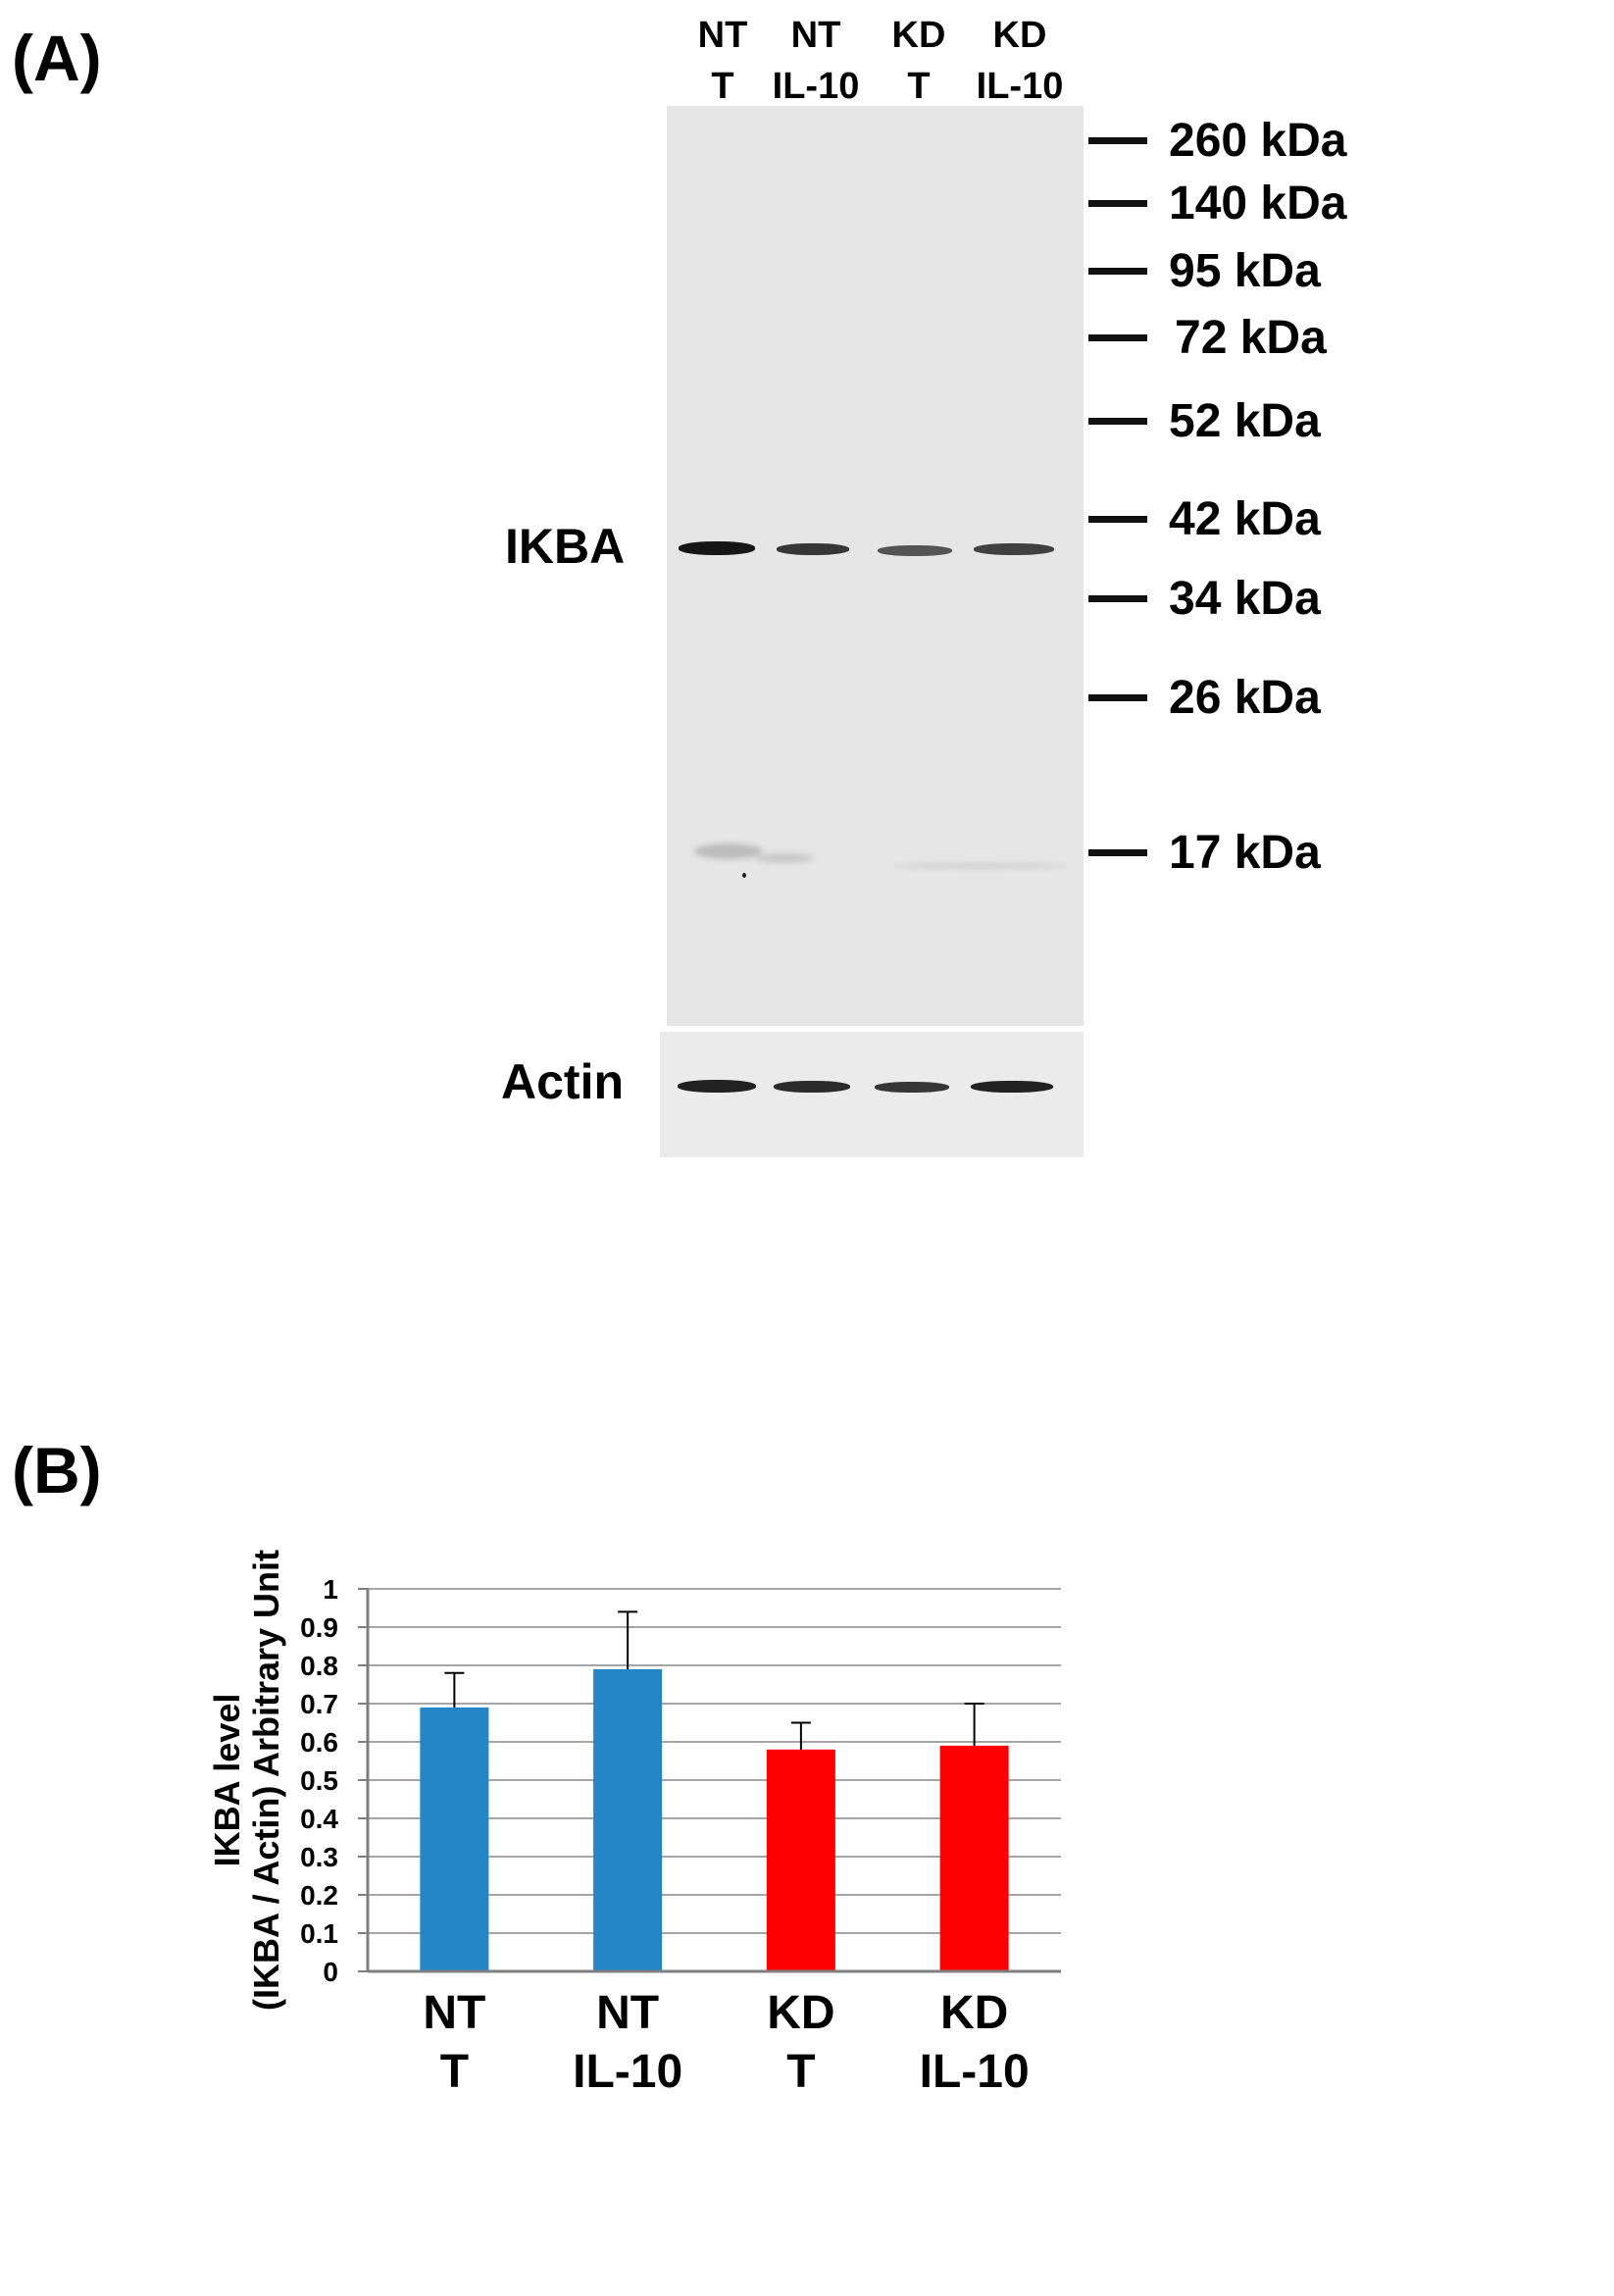  What do you see at coordinates (714, 1820) in the screenshot?
I see `bars` at bounding box center [714, 1820].